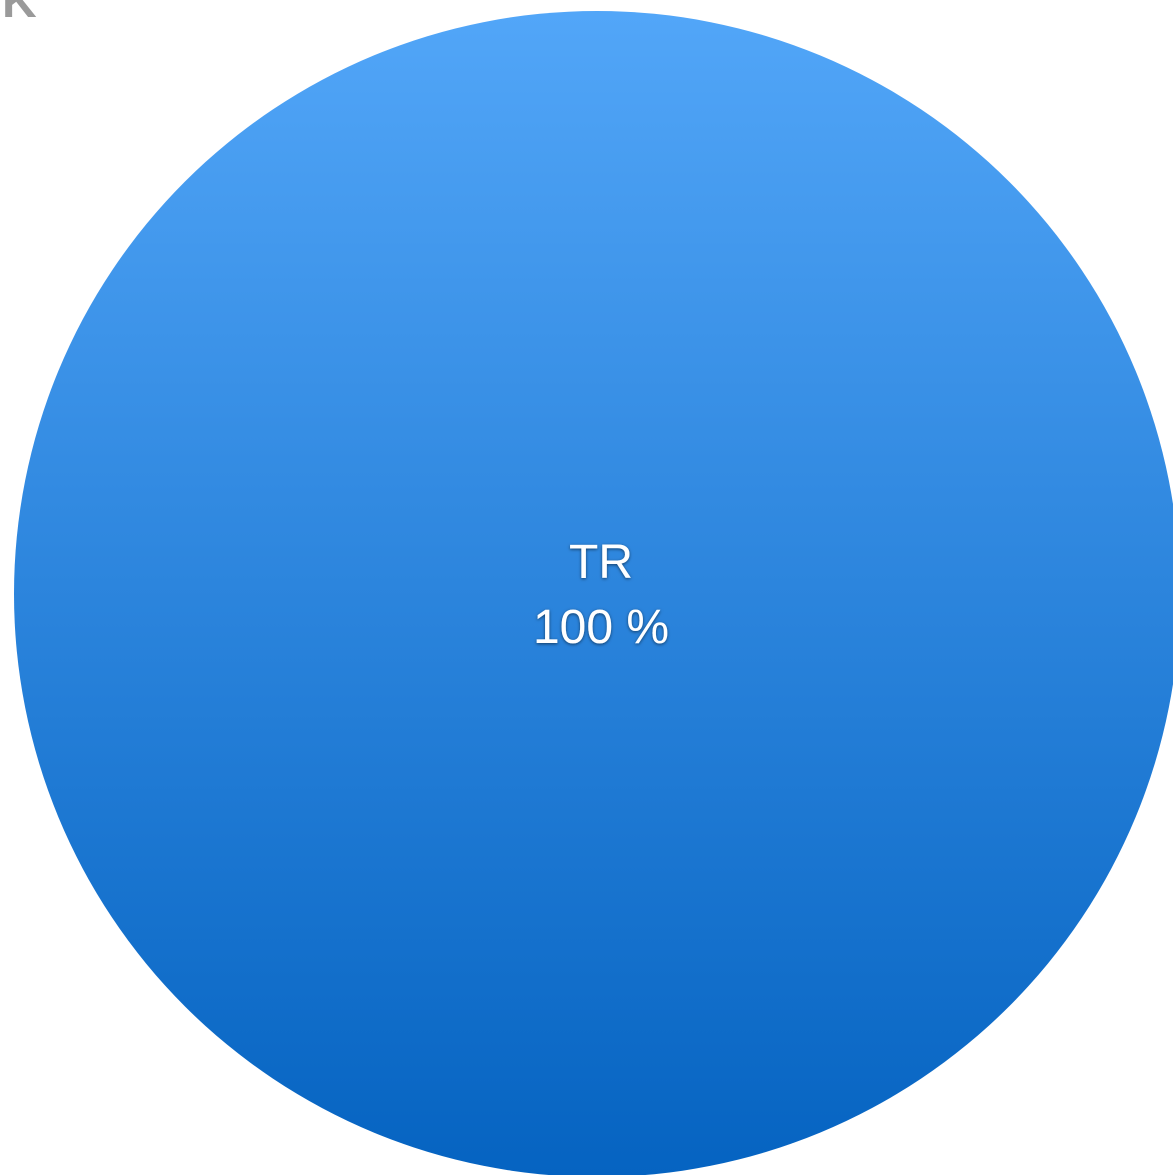  Describe the element at coordinates (601, 562) in the screenshot. I see `slice-label-category: TR` at that location.